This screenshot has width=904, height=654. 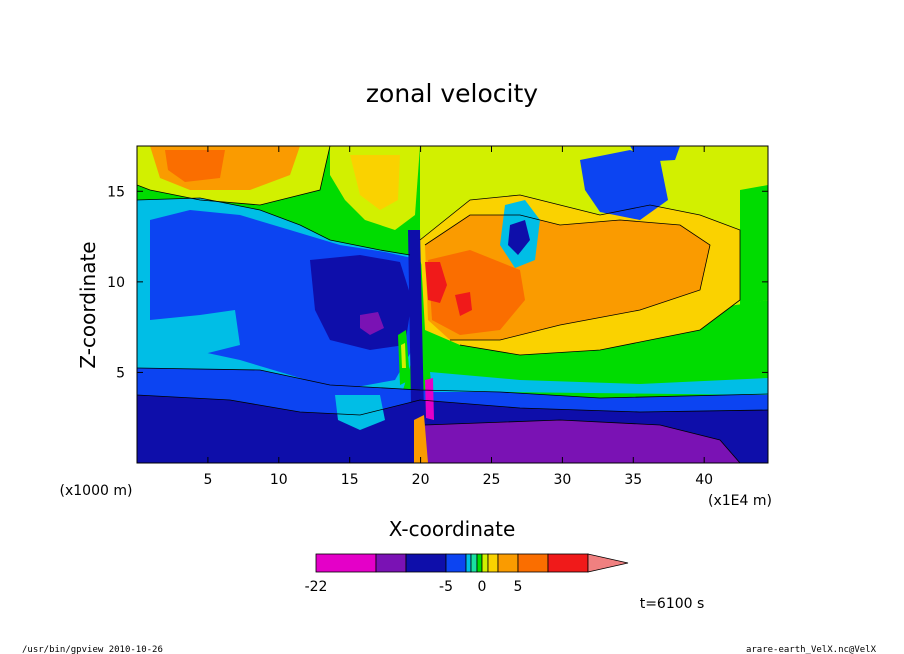 What do you see at coordinates (633, 480) in the screenshot?
I see `x-tick-label: 35` at bounding box center [633, 480].